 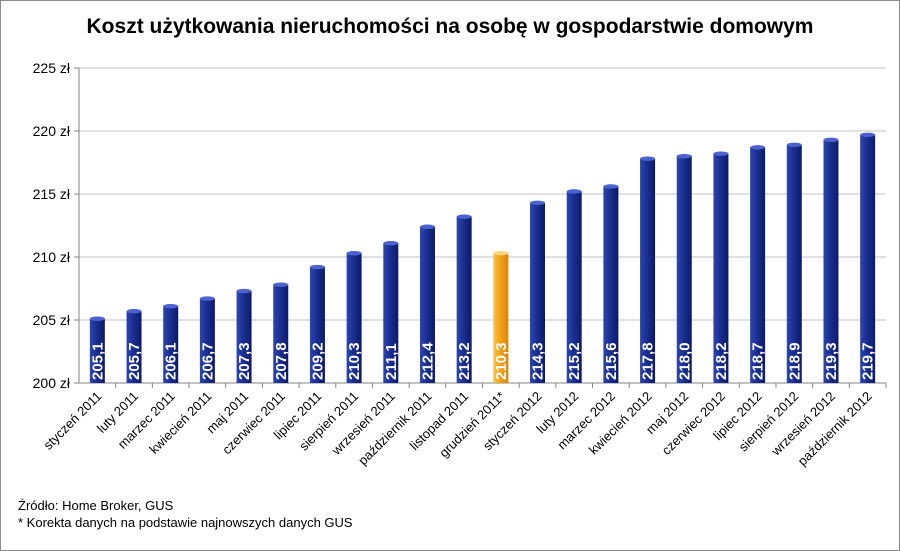 I want to click on data-label: 205,1, so click(x=97, y=361).